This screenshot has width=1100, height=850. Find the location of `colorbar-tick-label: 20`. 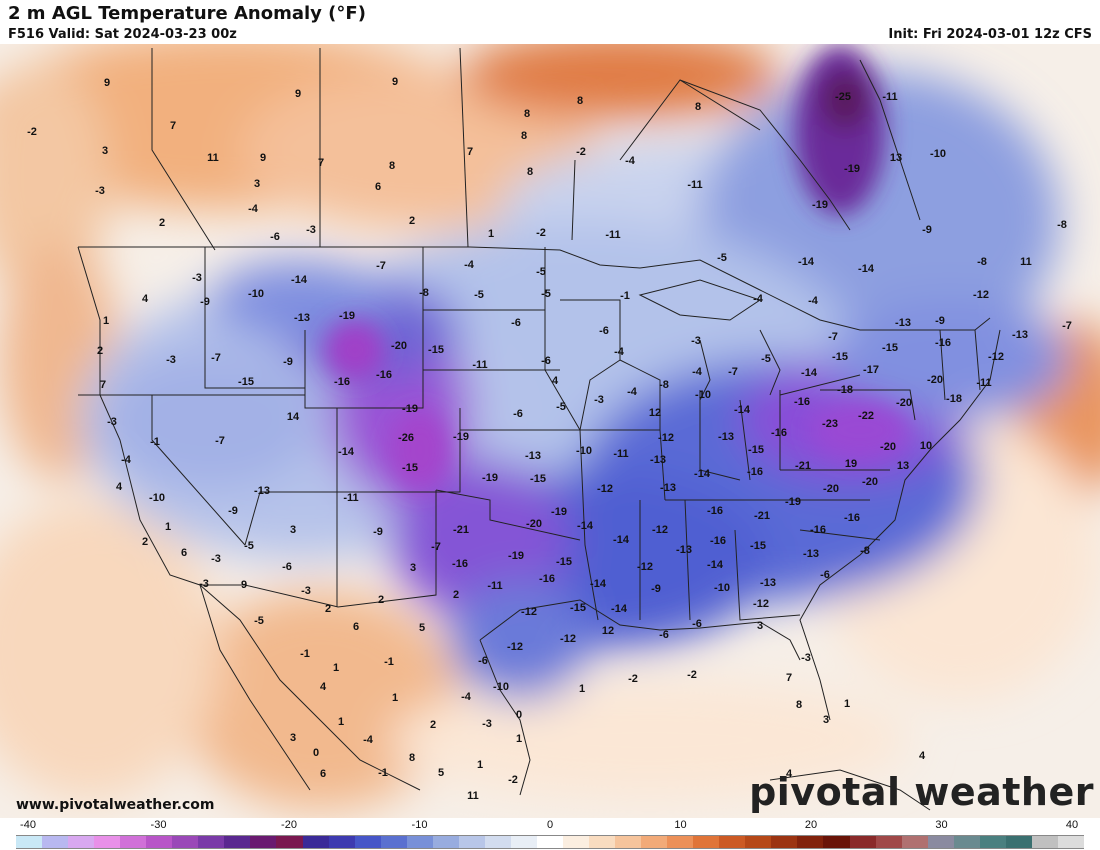

colorbar-tick-label: 20 is located at coordinates (811, 825).